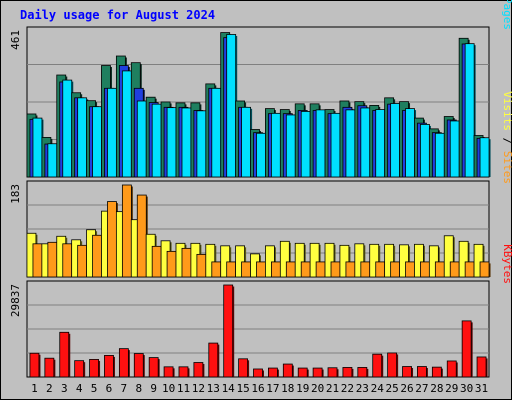 Image resolution: width=512 pixels, height=400 pixels. What do you see at coordinates (378, 388) in the screenshot?
I see `x-tick-label-24: 24` at bounding box center [378, 388].